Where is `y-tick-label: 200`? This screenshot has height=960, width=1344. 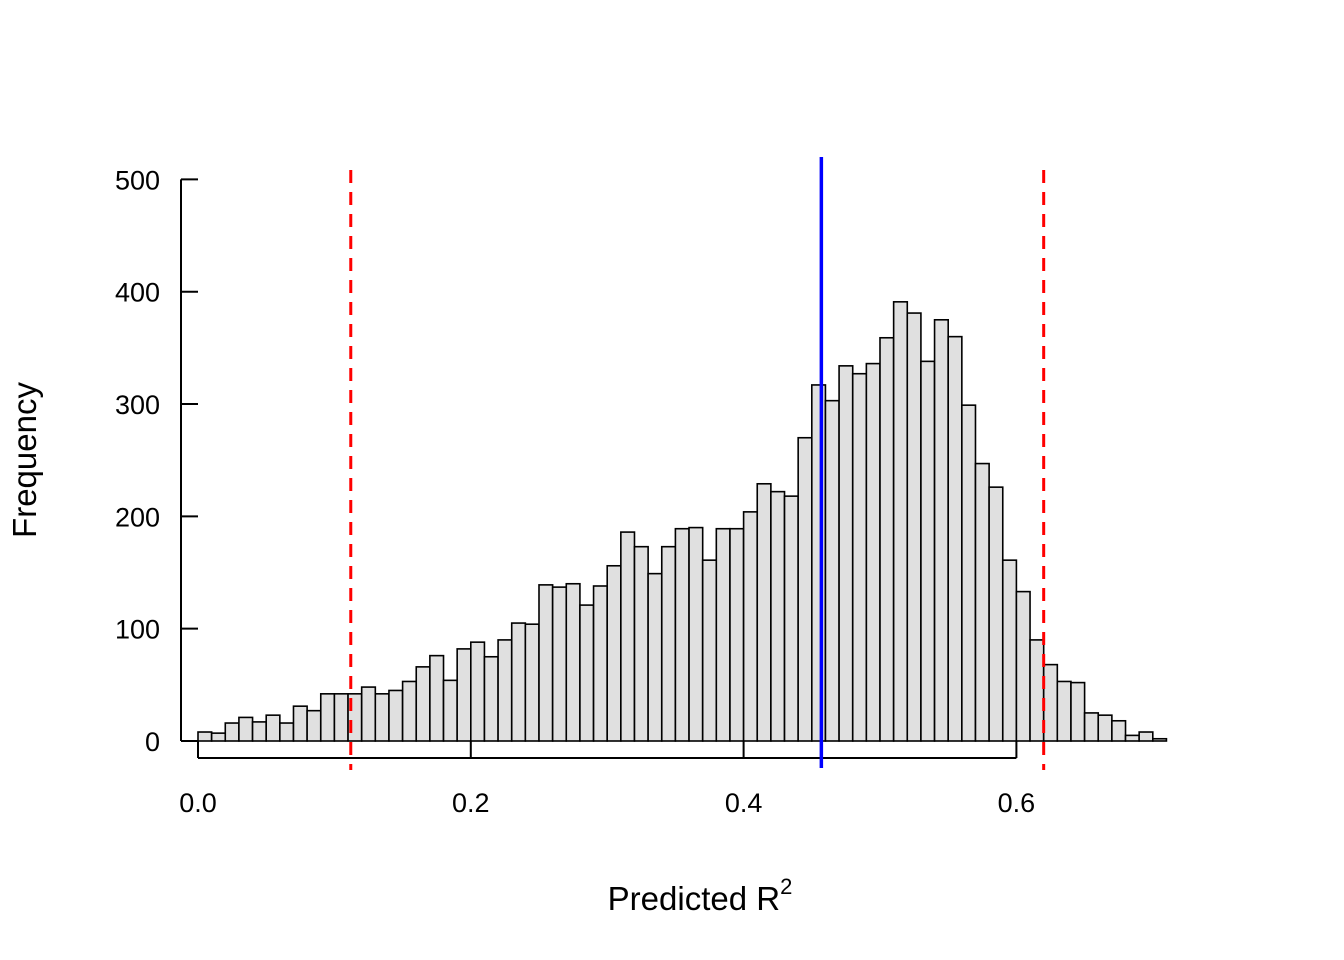 y-tick-label: 200 is located at coordinates (137, 517).